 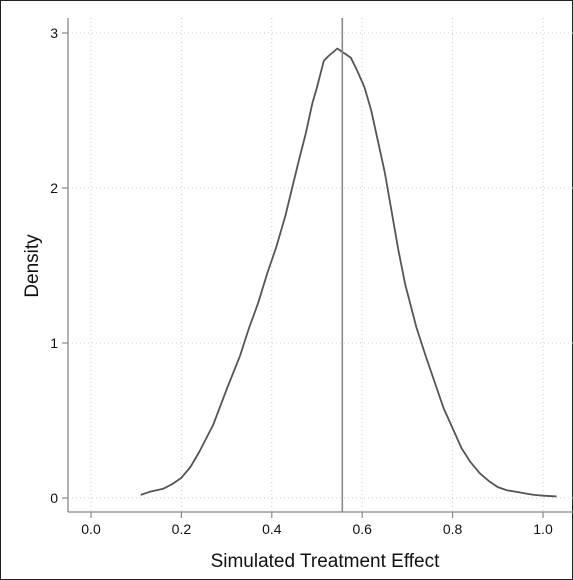 I want to click on x-tick-label: 0.2, so click(x=182, y=529).